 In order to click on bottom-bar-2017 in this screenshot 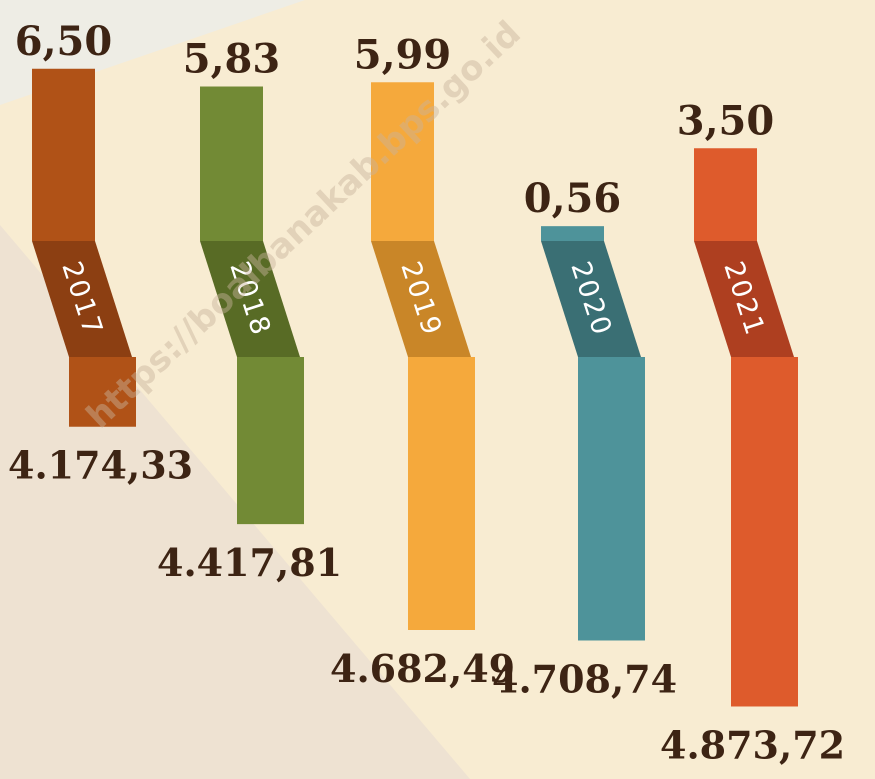, I will do `click(102, 392)`.